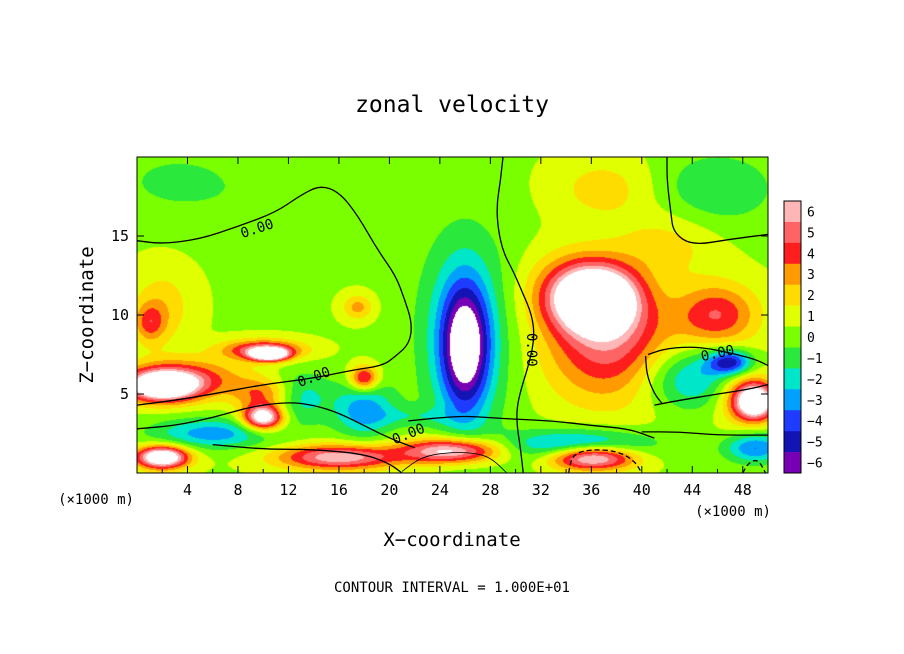  What do you see at coordinates (803, 337) in the screenshot?
I see `colorbar: 6 5 4 3 2 1 0 −1 −2 −3 −4 −5 −6` at bounding box center [803, 337].